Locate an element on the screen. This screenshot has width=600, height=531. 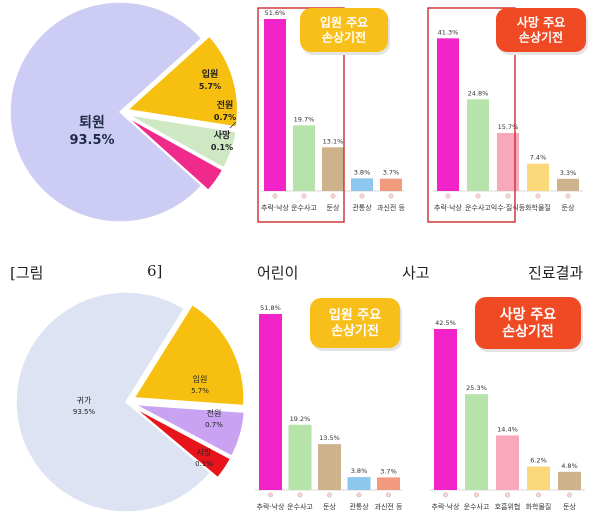
caption-part-3: 어린이 is located at coordinates (278, 273).